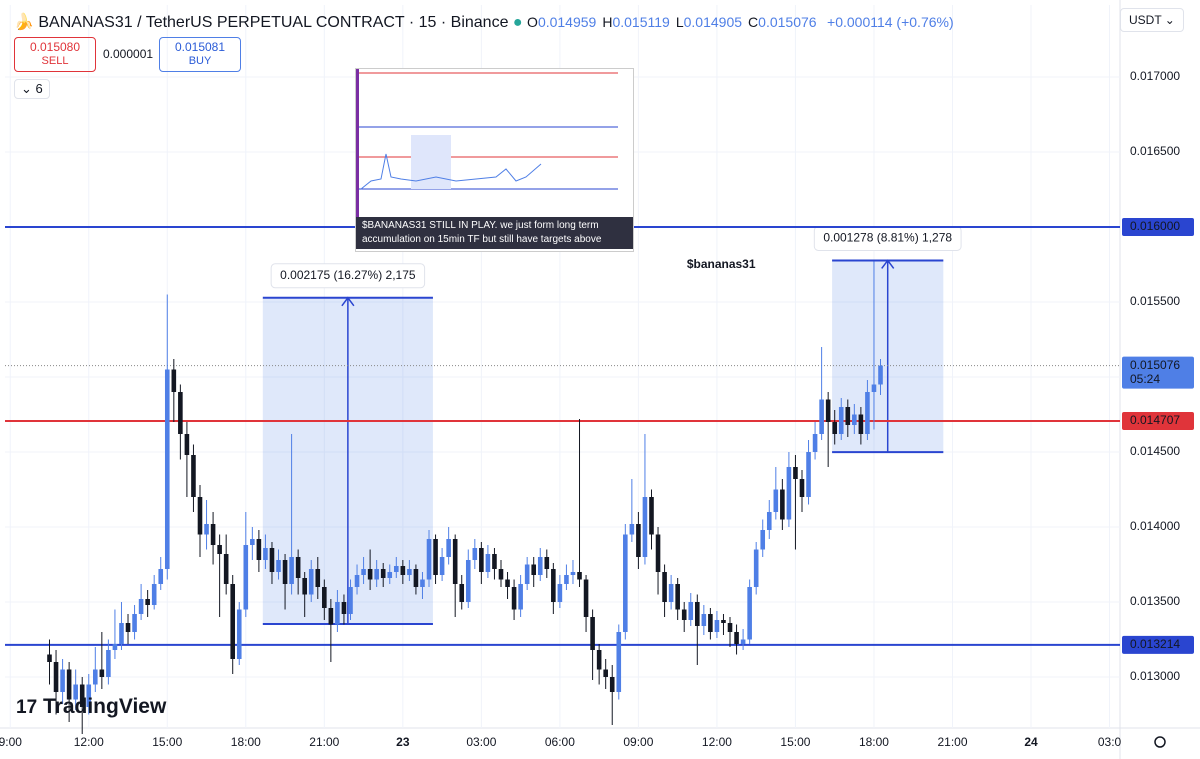 This screenshot has height=759, width=1200. What do you see at coordinates (357, 143) in the screenshot?
I see `inset-bar` at bounding box center [357, 143].